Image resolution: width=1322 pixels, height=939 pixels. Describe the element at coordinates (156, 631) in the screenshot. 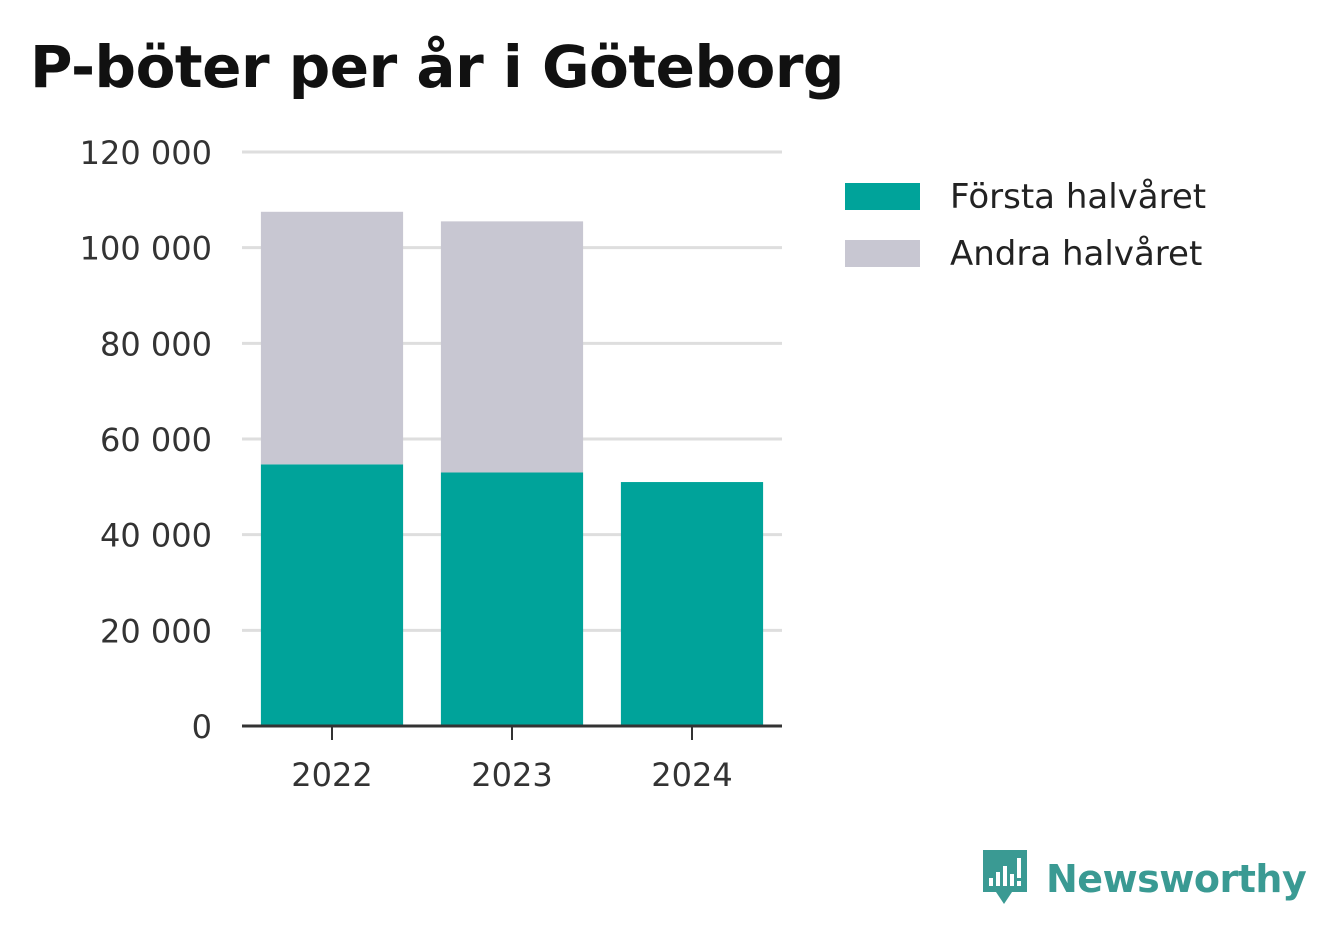

I see `y-tick-label: 20 000` at that location.